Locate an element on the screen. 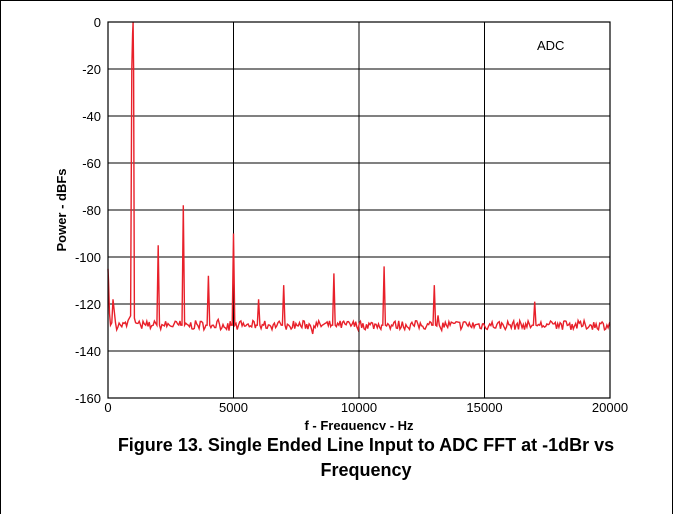 This screenshot has width=673, height=514. adc-annotation: ADC is located at coordinates (550, 45).